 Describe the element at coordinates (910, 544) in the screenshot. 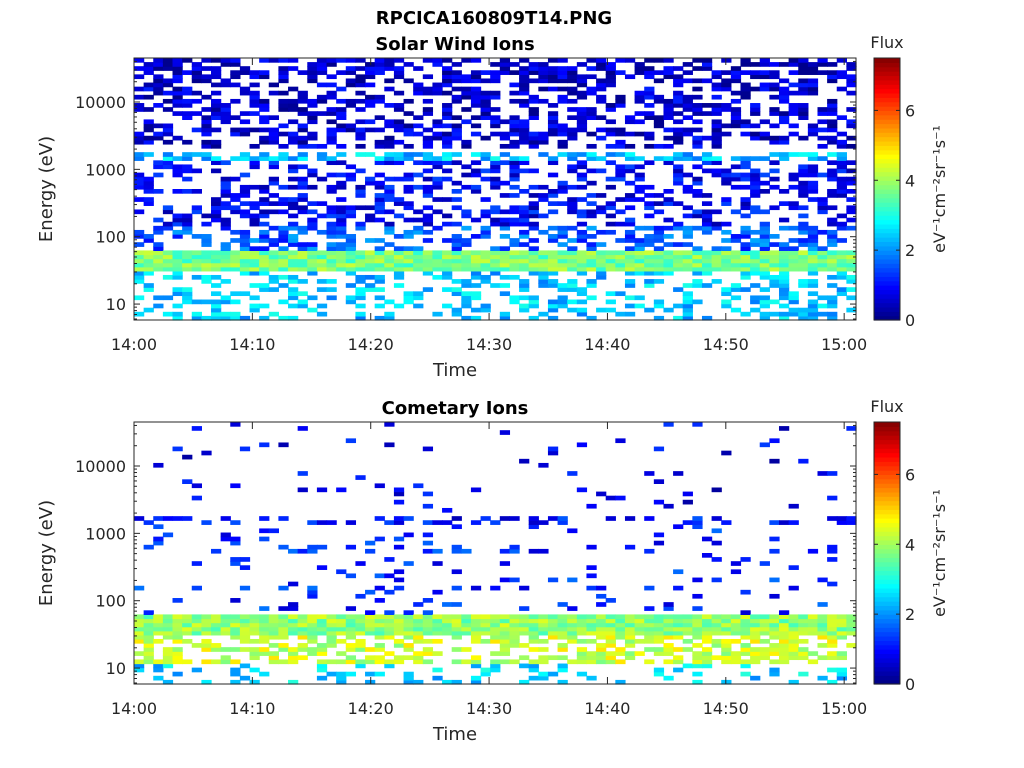

I see `colorbar-tick-label: 4` at that location.